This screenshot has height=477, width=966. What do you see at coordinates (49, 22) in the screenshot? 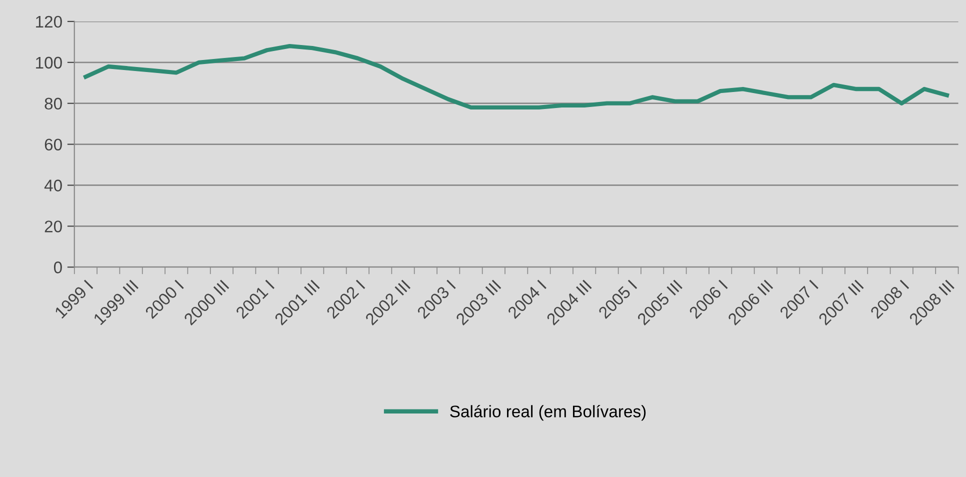
I see `y-tick-label: 120` at bounding box center [49, 22].